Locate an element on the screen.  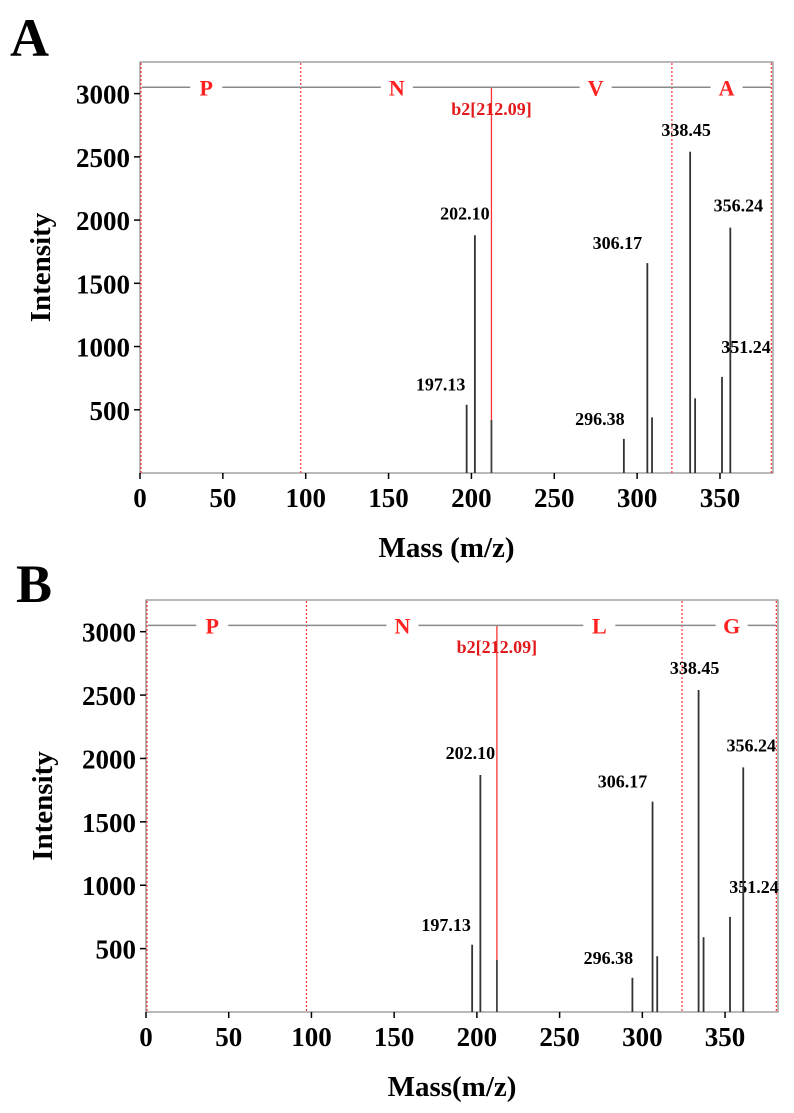
residue-label: L is located at coordinates (599, 625).